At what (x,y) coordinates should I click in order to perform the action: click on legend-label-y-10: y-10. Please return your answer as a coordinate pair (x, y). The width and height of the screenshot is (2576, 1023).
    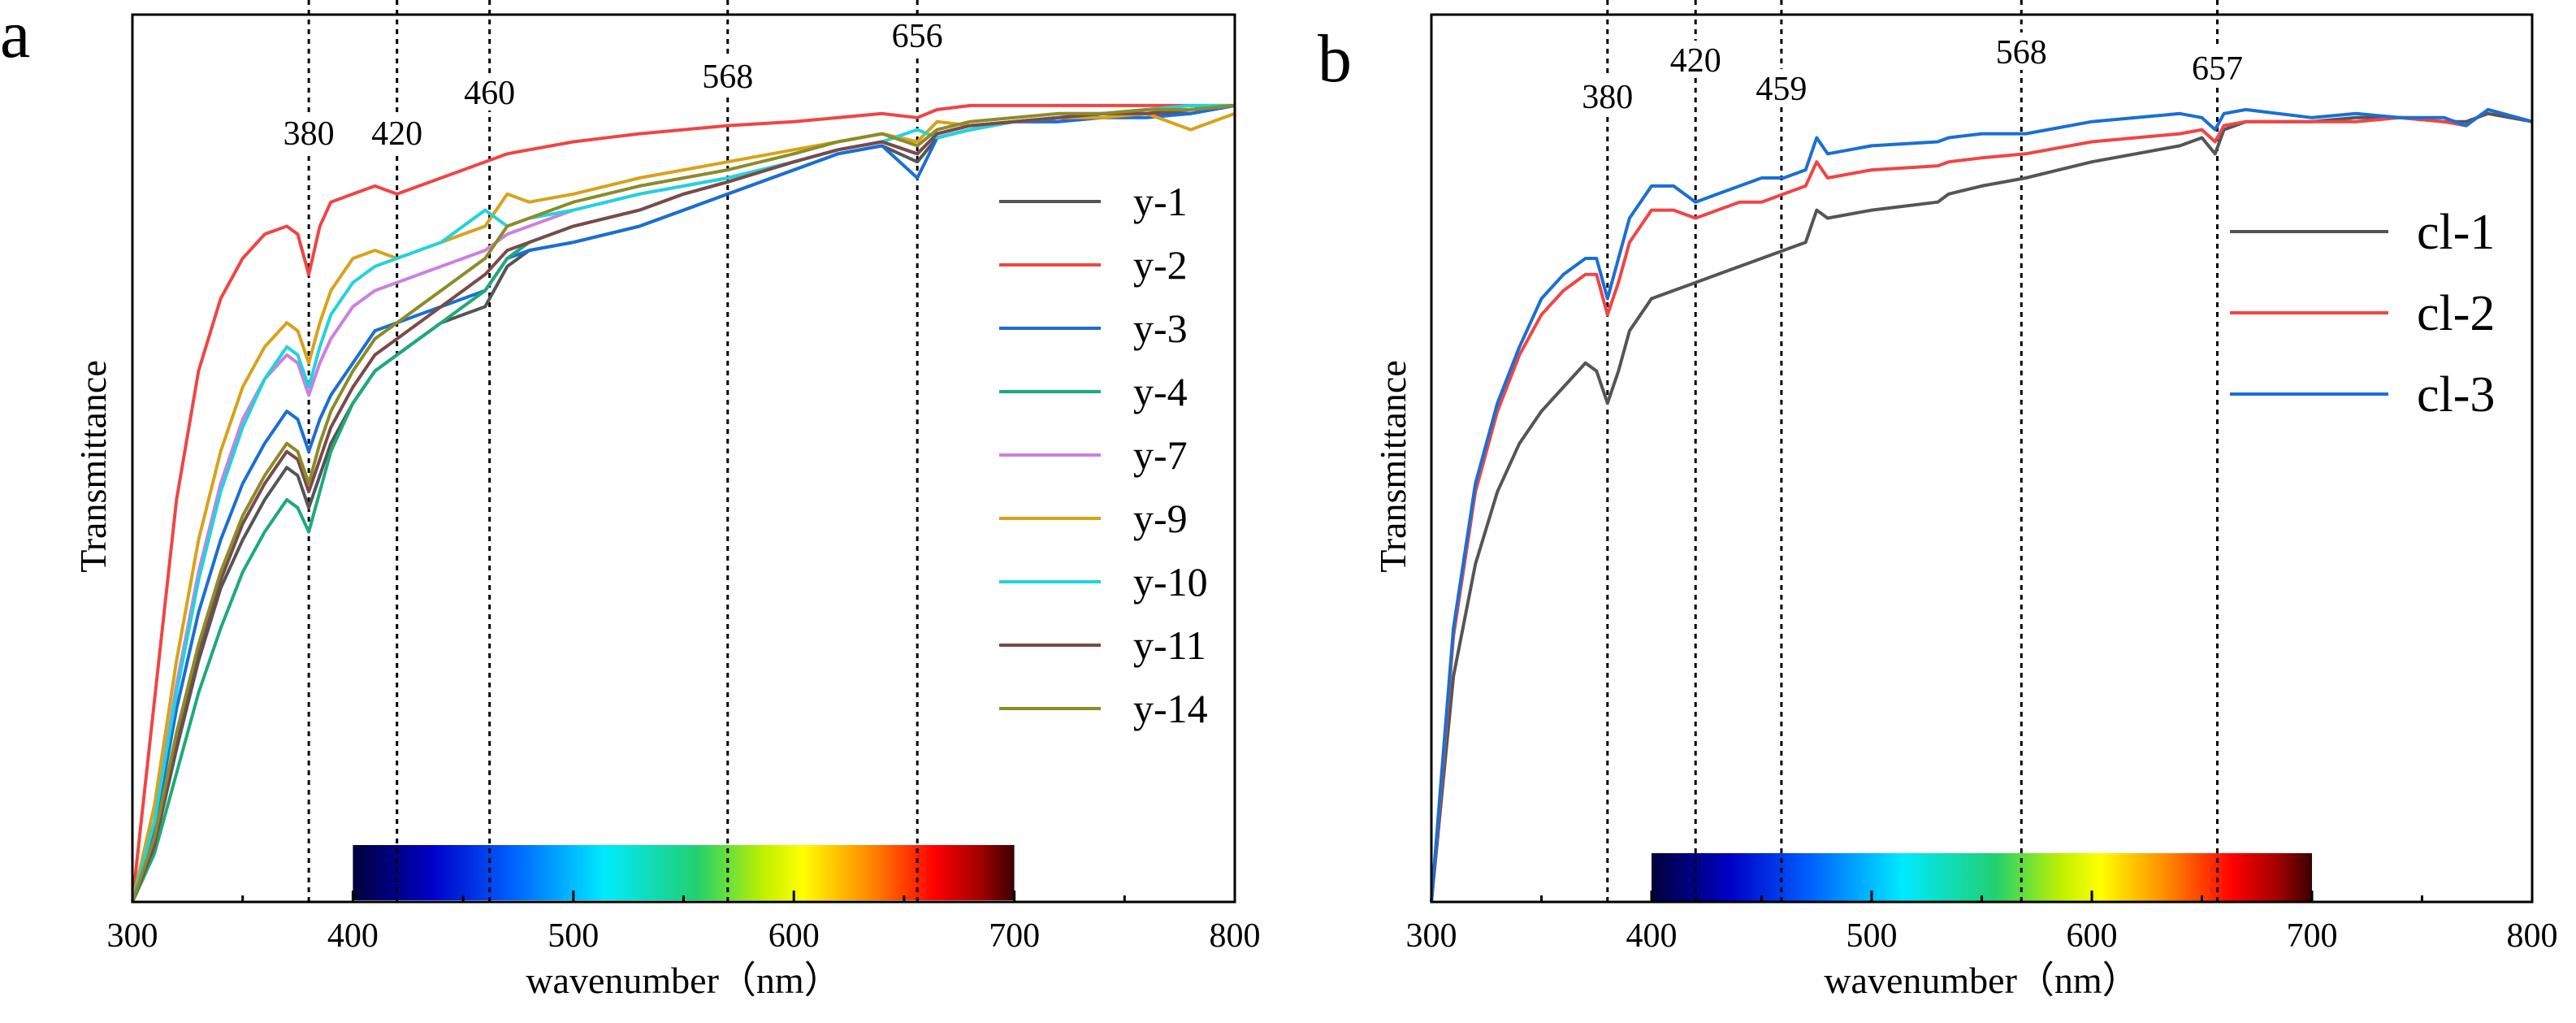
    Looking at the image, I should click on (1170, 582).